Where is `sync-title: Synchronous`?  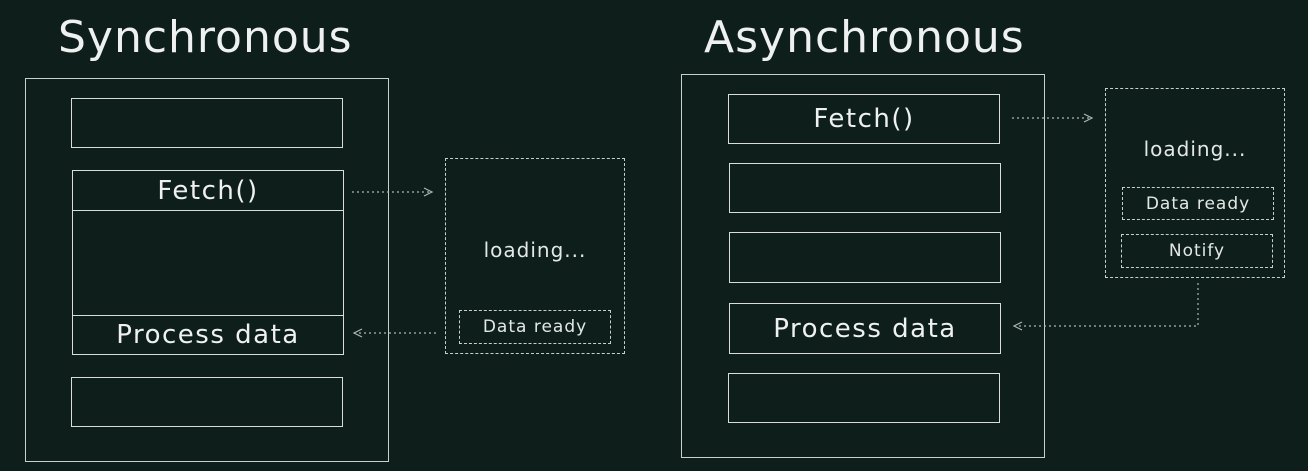 sync-title: Synchronous is located at coordinates (205, 37).